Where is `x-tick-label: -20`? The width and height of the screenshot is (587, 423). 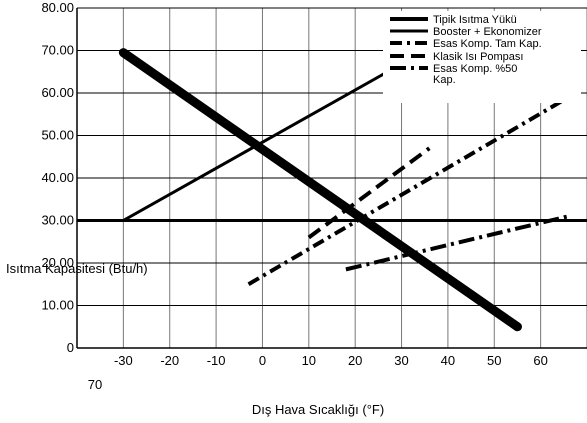
x-tick-label: -20 is located at coordinates (169, 360).